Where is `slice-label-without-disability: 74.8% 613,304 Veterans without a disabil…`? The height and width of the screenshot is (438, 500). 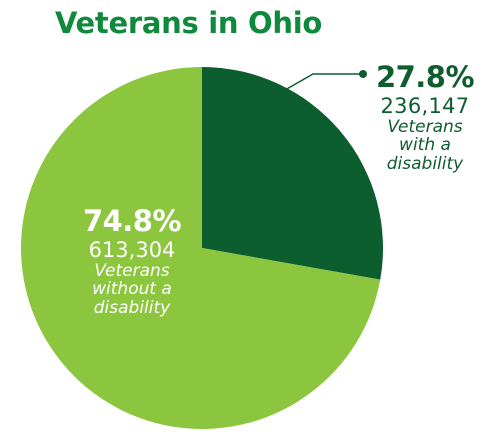 slice-label-without-disability: 74.8% 613,304 Veterans without a disabil… is located at coordinates (132, 261).